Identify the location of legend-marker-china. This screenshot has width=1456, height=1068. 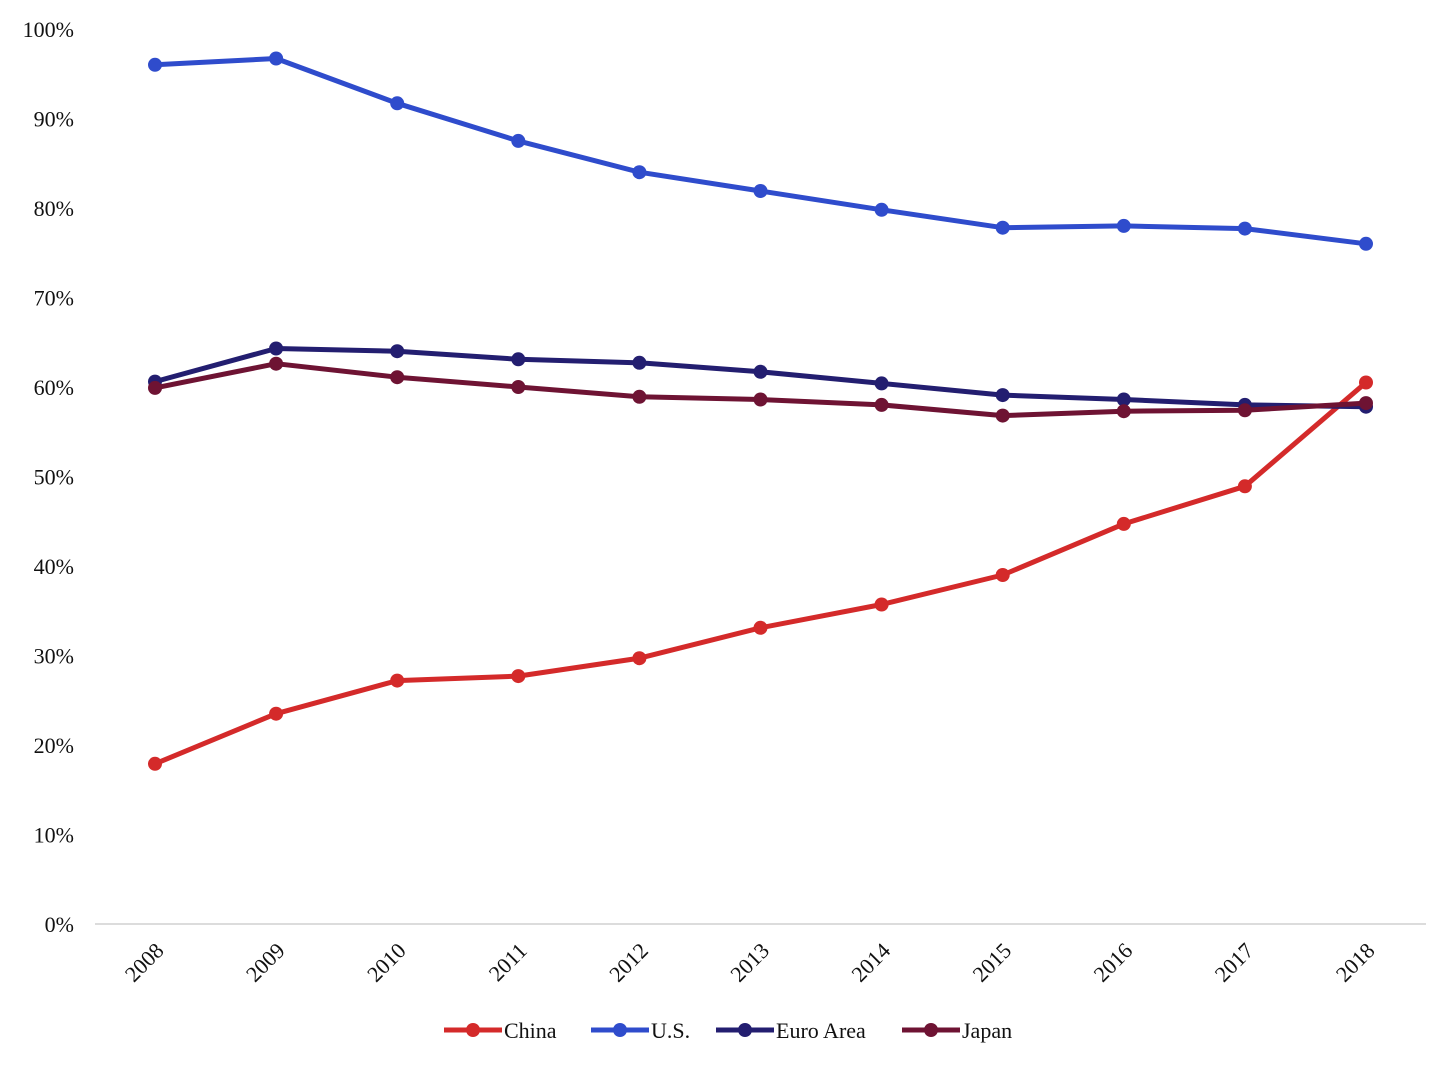
(473, 1030).